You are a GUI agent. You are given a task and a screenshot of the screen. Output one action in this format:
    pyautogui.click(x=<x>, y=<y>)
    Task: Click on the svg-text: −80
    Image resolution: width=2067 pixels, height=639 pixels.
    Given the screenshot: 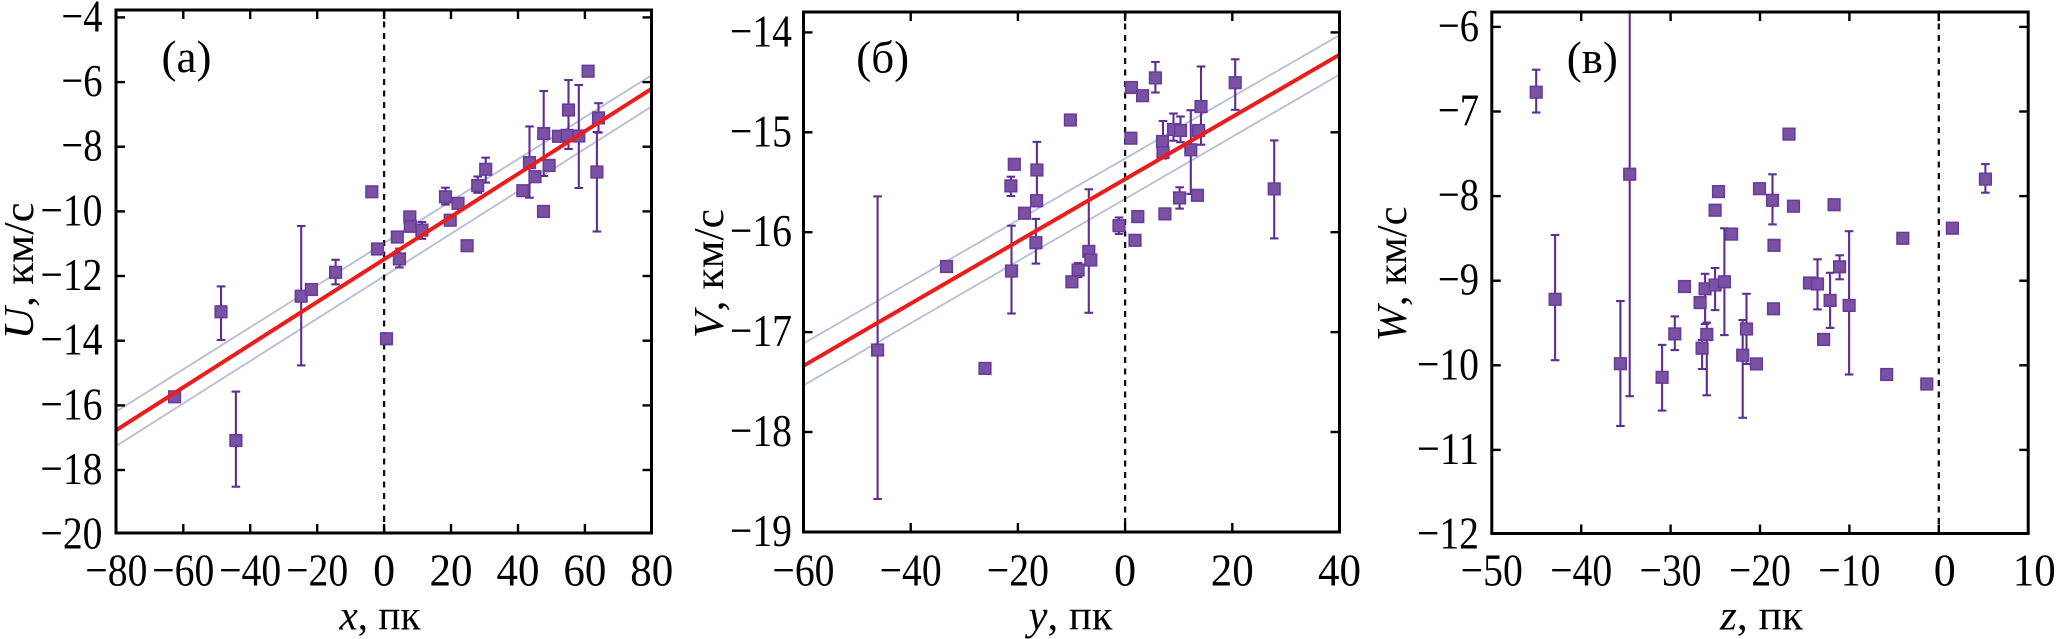 What is the action you would take?
    pyautogui.click(x=116, y=570)
    